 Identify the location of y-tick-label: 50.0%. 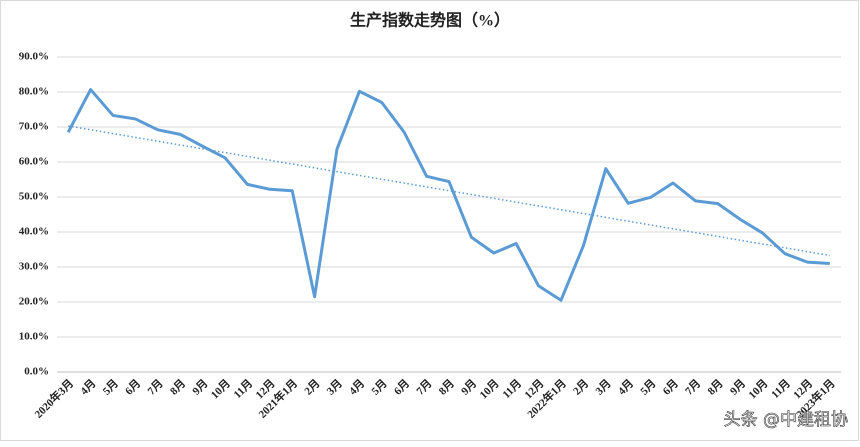
(34, 197).